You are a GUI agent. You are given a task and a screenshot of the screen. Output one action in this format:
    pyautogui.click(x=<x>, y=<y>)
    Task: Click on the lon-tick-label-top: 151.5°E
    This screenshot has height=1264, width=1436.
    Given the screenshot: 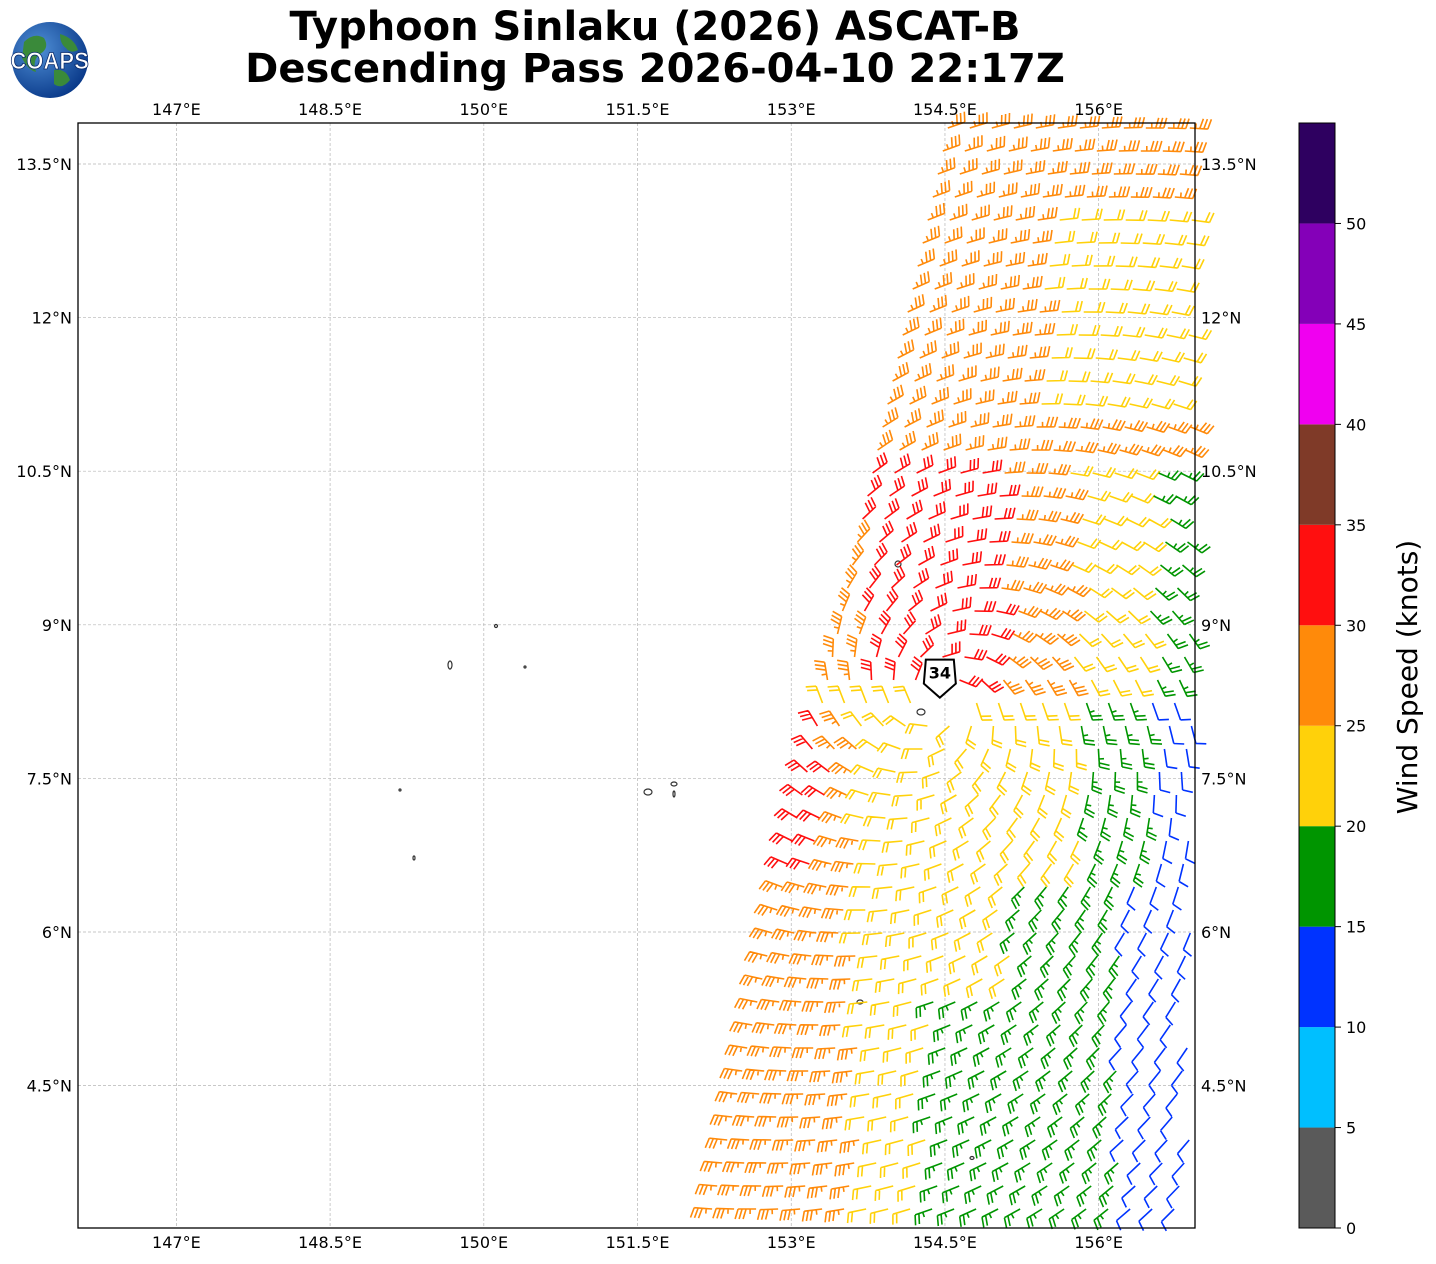 What is the action you would take?
    pyautogui.click(x=638, y=109)
    